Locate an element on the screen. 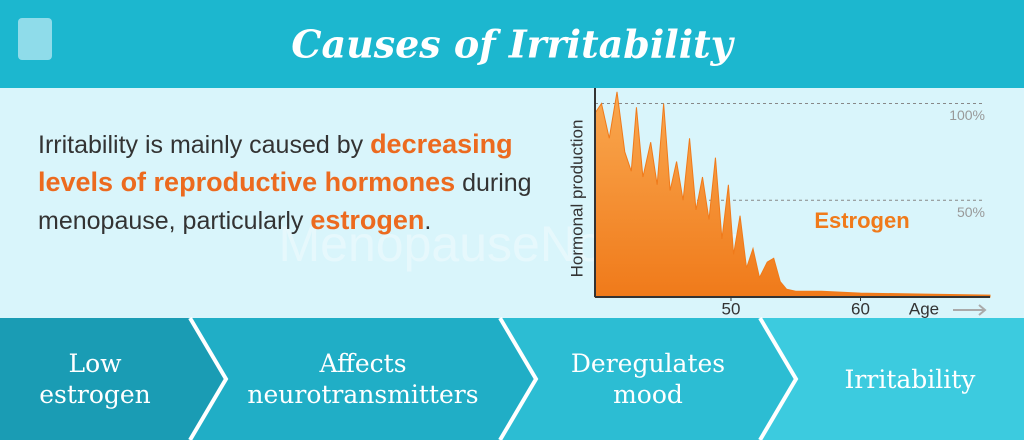 The height and width of the screenshot is (440, 1024). x-axis-label: Age is located at coordinates (924, 308).